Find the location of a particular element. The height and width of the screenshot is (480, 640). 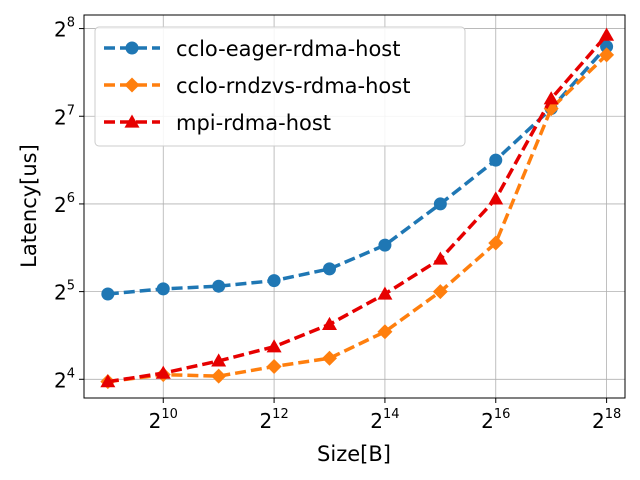

x-tick-label: 218 is located at coordinates (606, 420).